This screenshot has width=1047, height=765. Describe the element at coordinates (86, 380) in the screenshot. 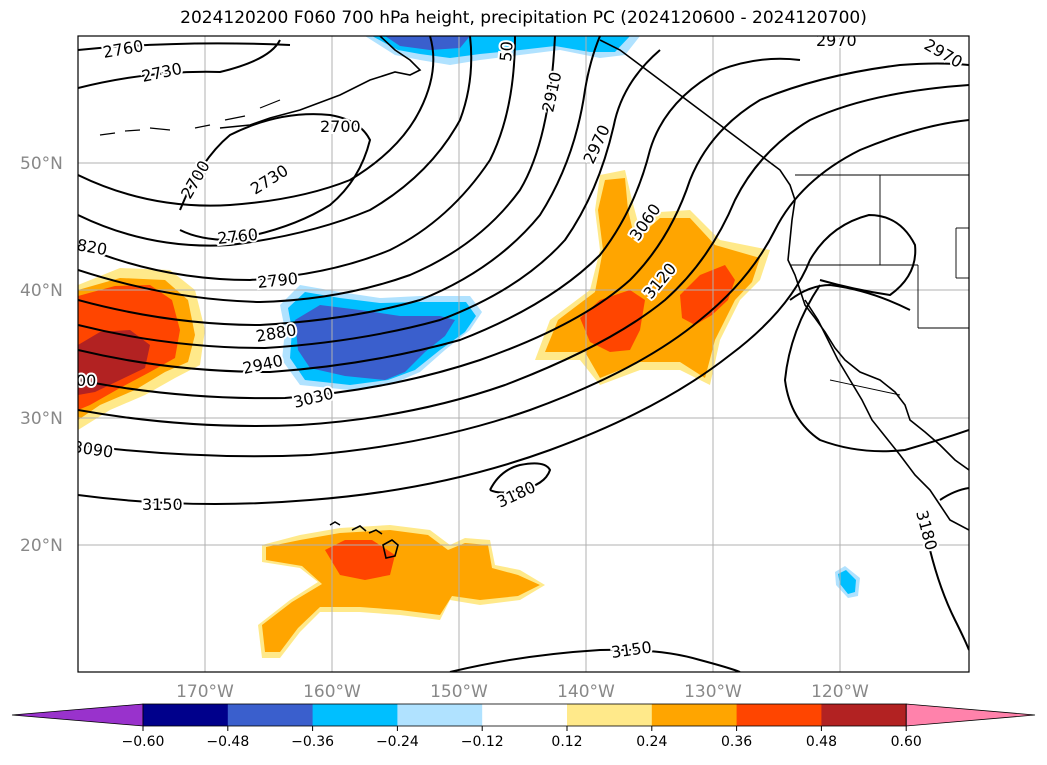

I see `contour-label: 00` at that location.